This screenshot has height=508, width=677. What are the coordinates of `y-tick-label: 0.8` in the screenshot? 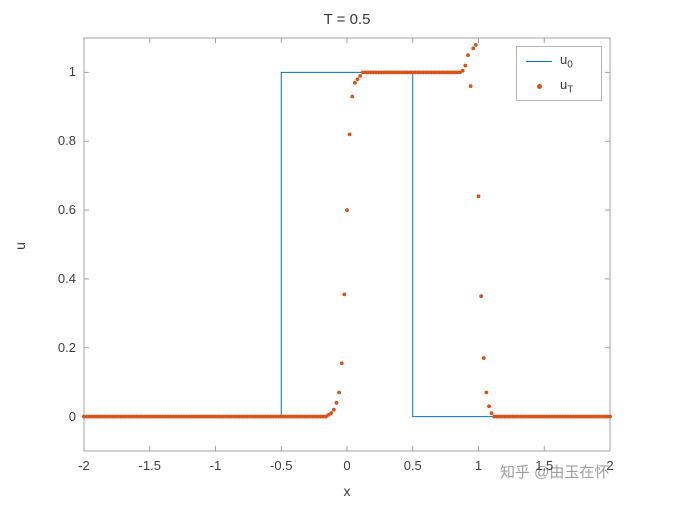 It's located at (66, 141).